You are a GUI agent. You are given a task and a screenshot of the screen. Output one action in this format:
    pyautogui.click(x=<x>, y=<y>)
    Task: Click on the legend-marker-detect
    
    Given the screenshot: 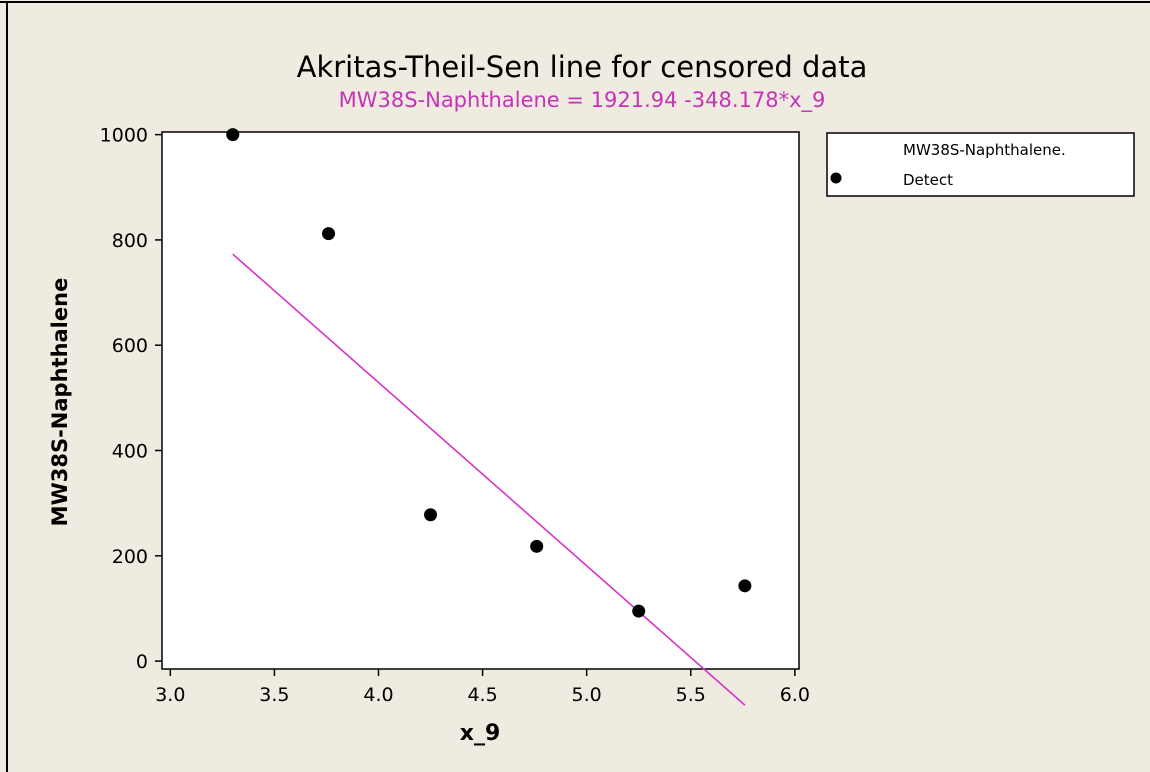 What is the action you would take?
    pyautogui.click(x=836, y=178)
    